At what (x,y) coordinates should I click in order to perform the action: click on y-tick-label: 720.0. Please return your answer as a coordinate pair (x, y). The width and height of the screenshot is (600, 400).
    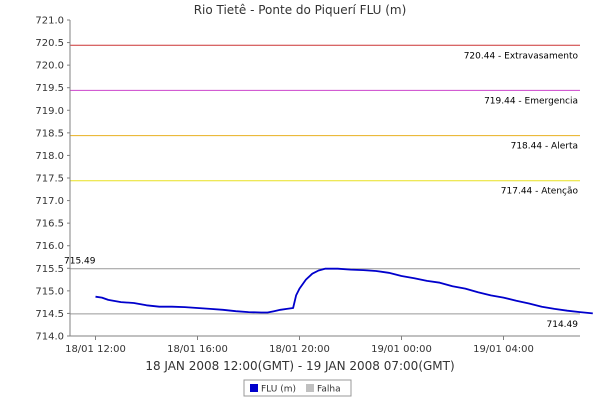
    Looking at the image, I should click on (49, 66).